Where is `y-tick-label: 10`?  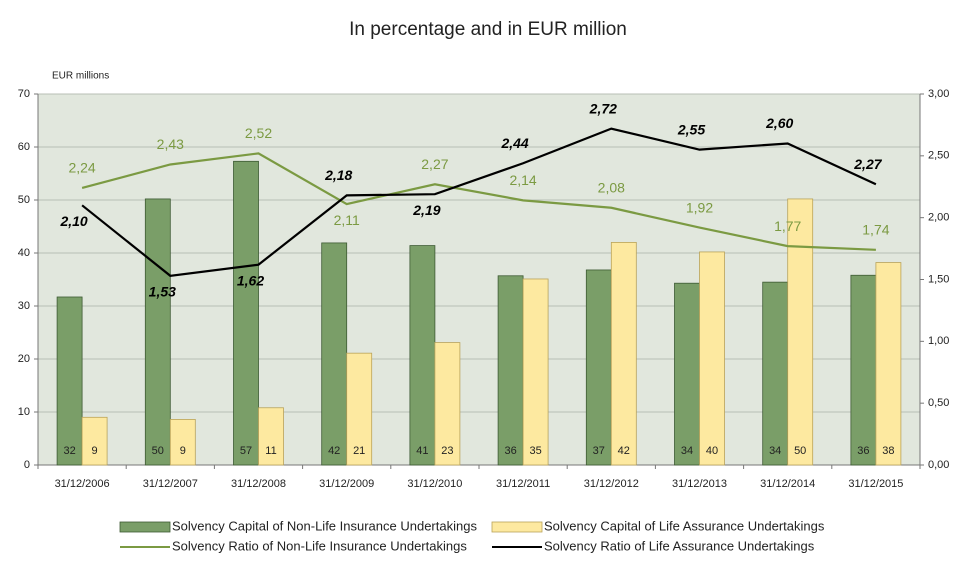 y-tick-label: 10 is located at coordinates (24, 412).